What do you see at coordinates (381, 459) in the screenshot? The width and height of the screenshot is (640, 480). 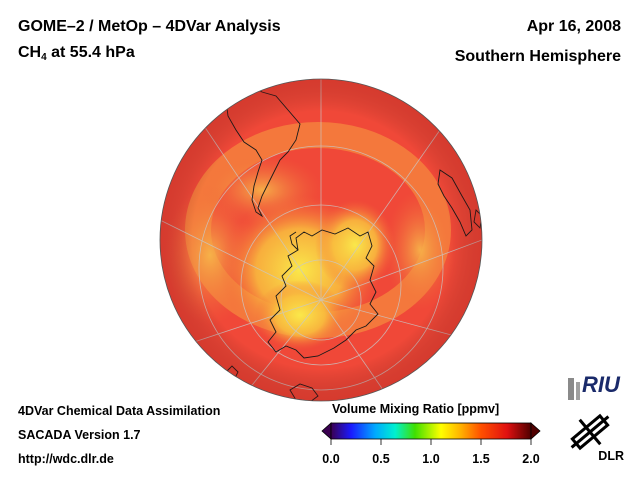 I see `colorbar-tick: 0.5` at bounding box center [381, 459].